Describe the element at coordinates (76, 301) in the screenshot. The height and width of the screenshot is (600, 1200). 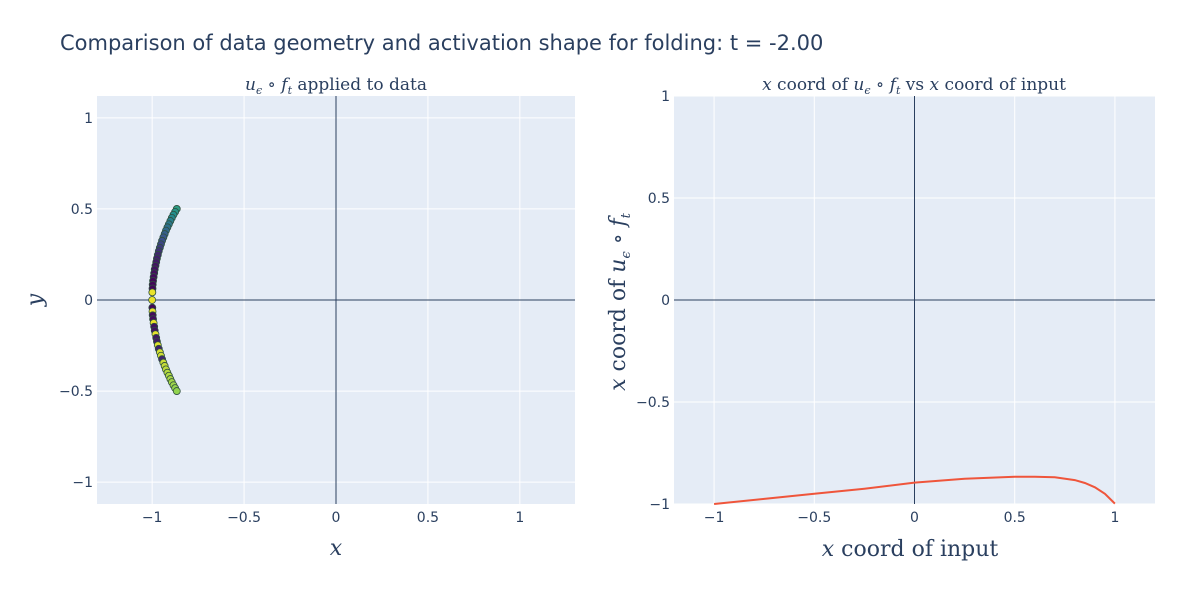
I see `left-y-tick-labels: −1 −0.5 0 0.5 1` at that location.